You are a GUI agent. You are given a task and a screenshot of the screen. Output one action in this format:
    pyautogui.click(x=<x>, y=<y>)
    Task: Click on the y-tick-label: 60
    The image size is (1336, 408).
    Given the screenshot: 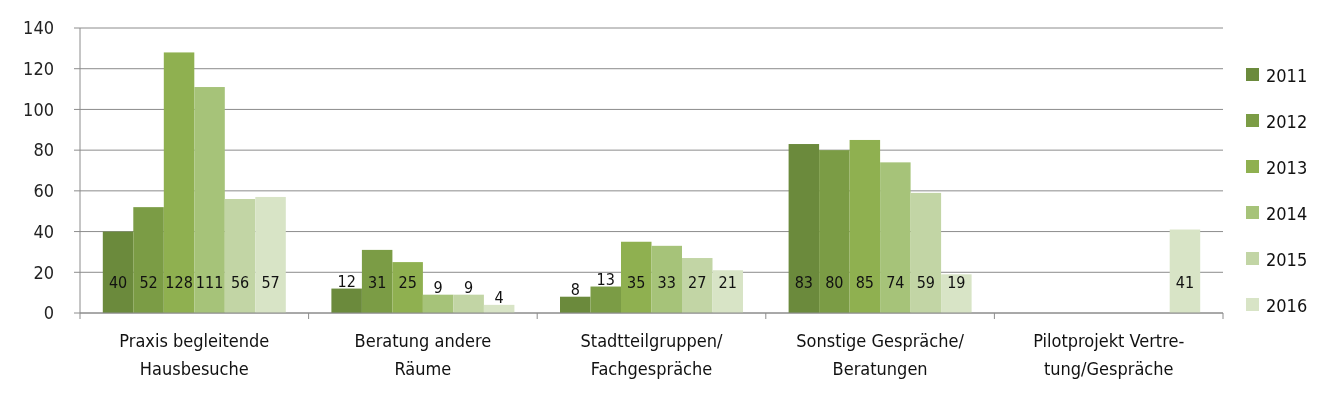 What is the action you would take?
    pyautogui.click(x=43, y=191)
    